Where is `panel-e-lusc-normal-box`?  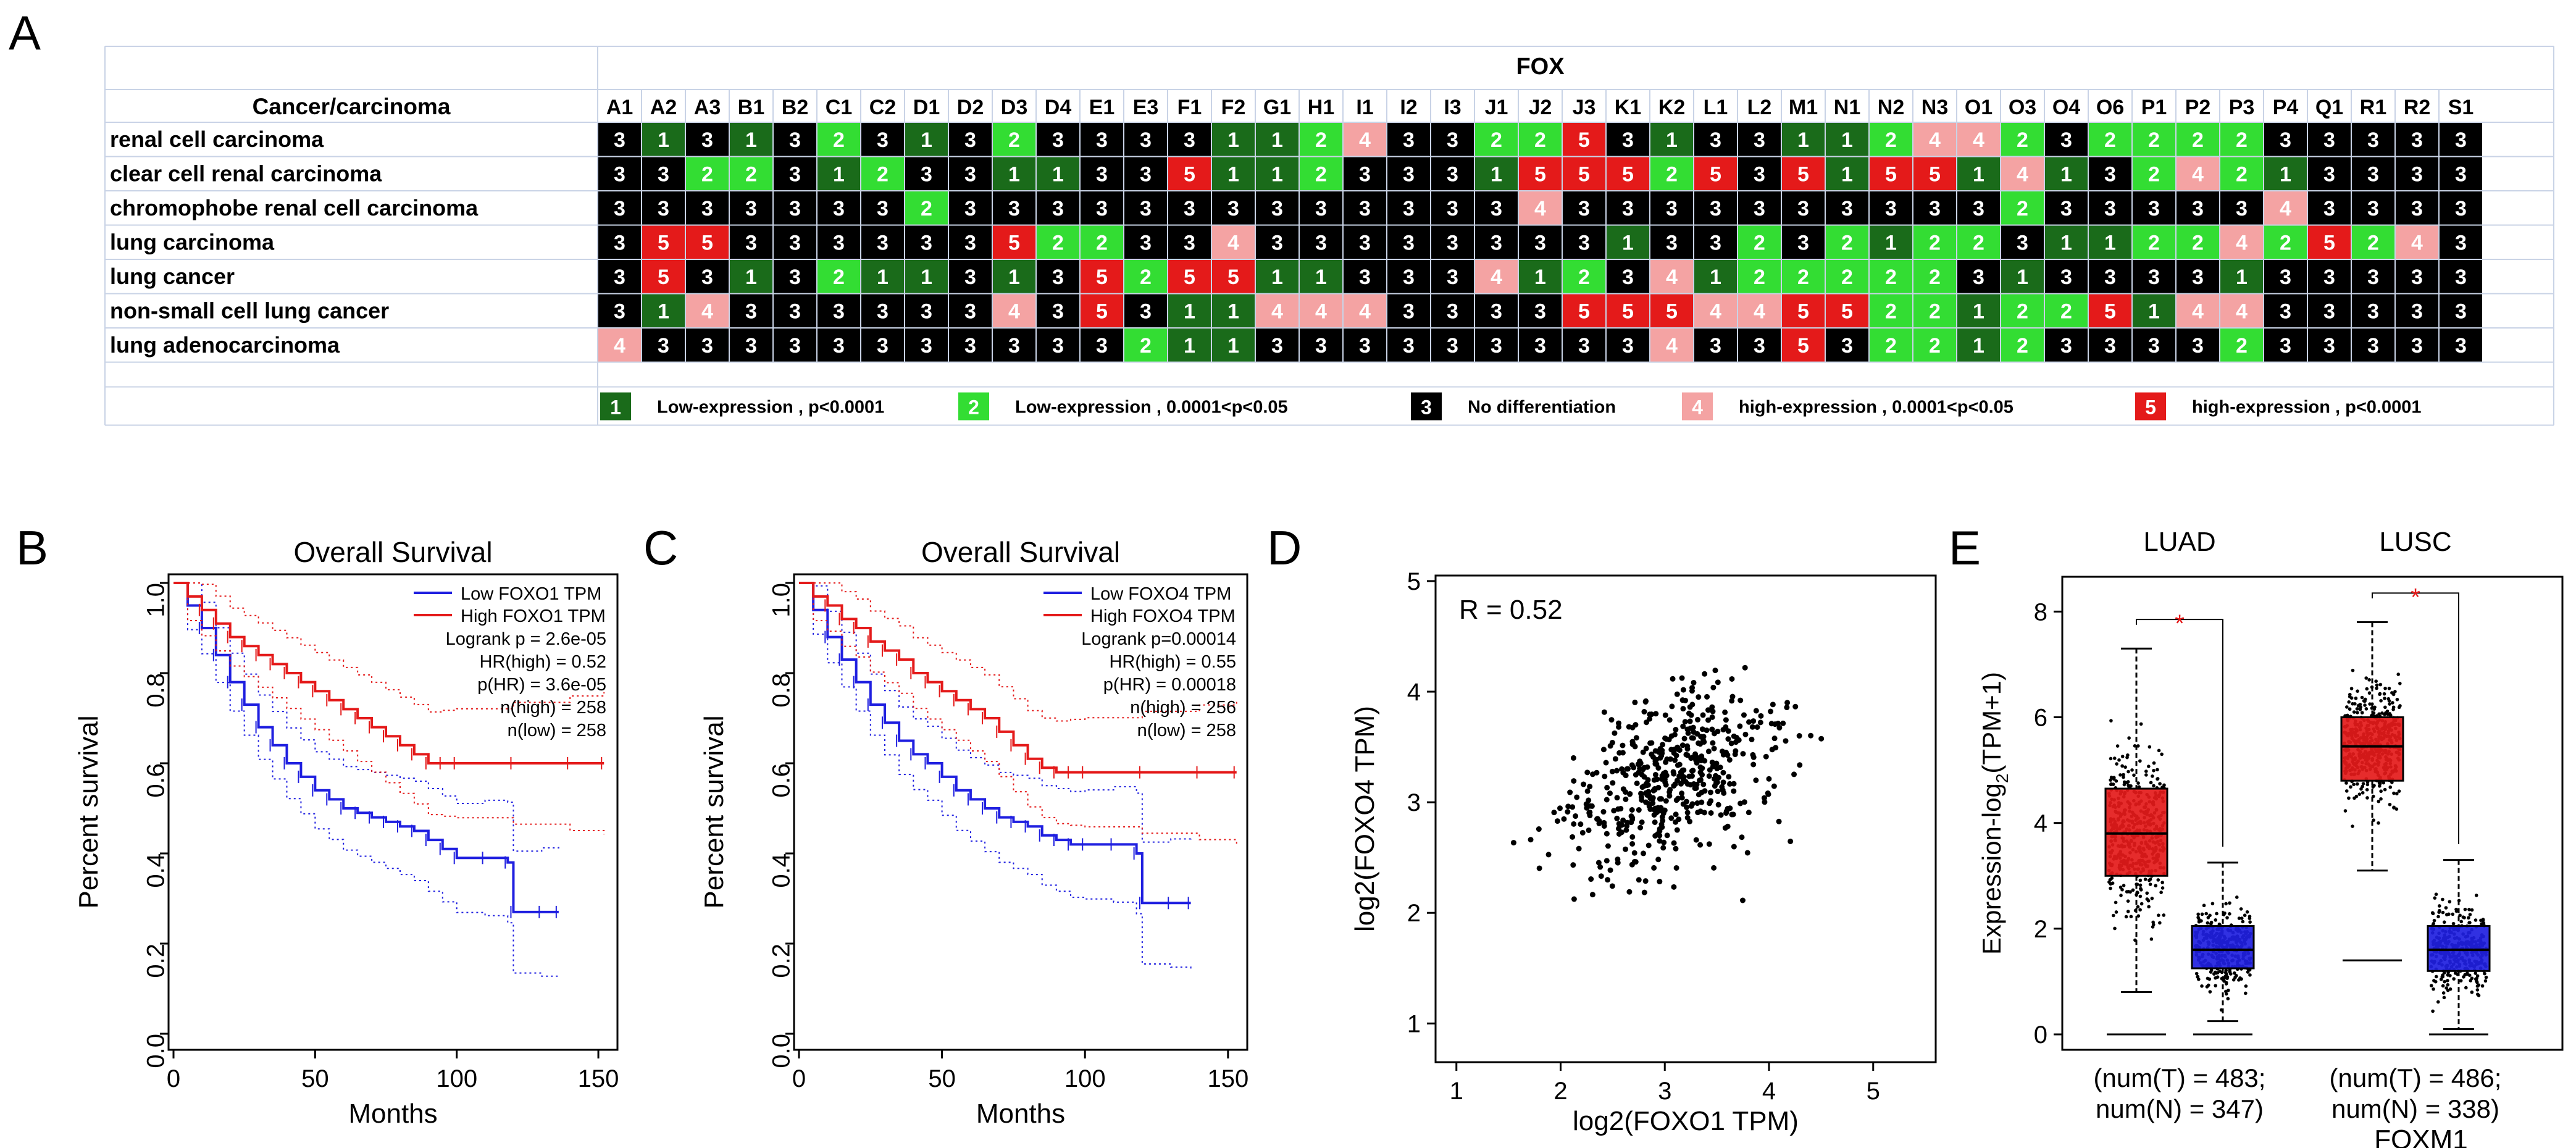 panel-e-lusc-normal-box is located at coordinates (2459, 949).